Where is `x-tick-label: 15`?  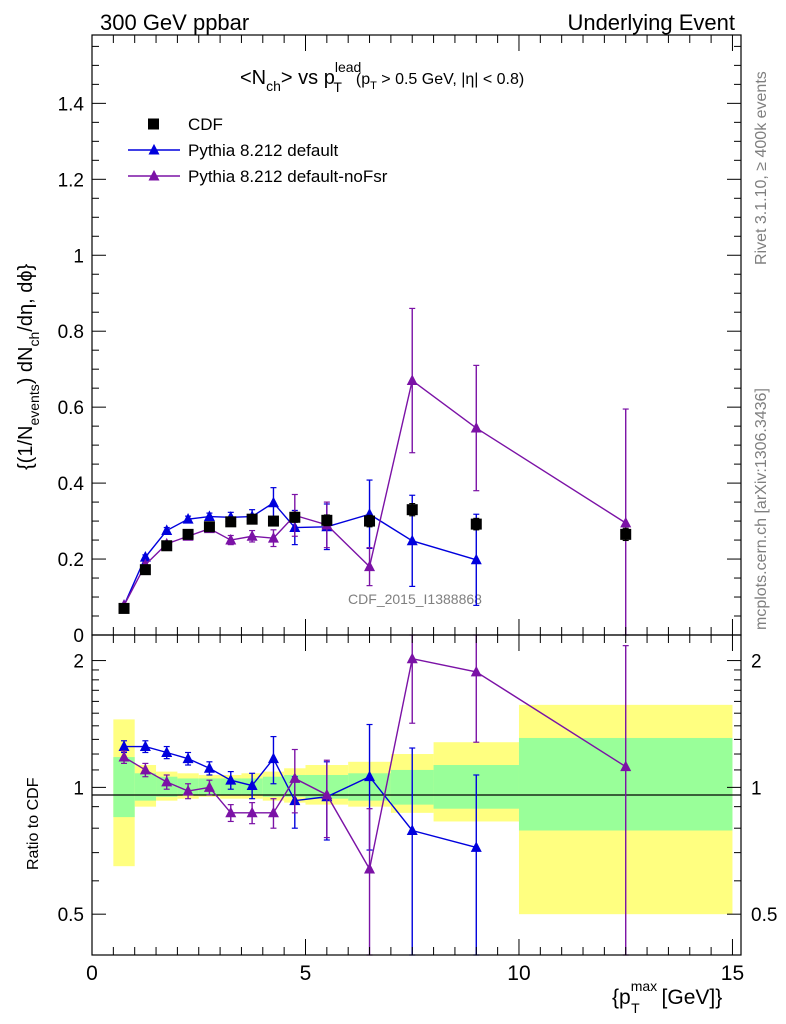
x-tick-label: 15 is located at coordinates (732, 973).